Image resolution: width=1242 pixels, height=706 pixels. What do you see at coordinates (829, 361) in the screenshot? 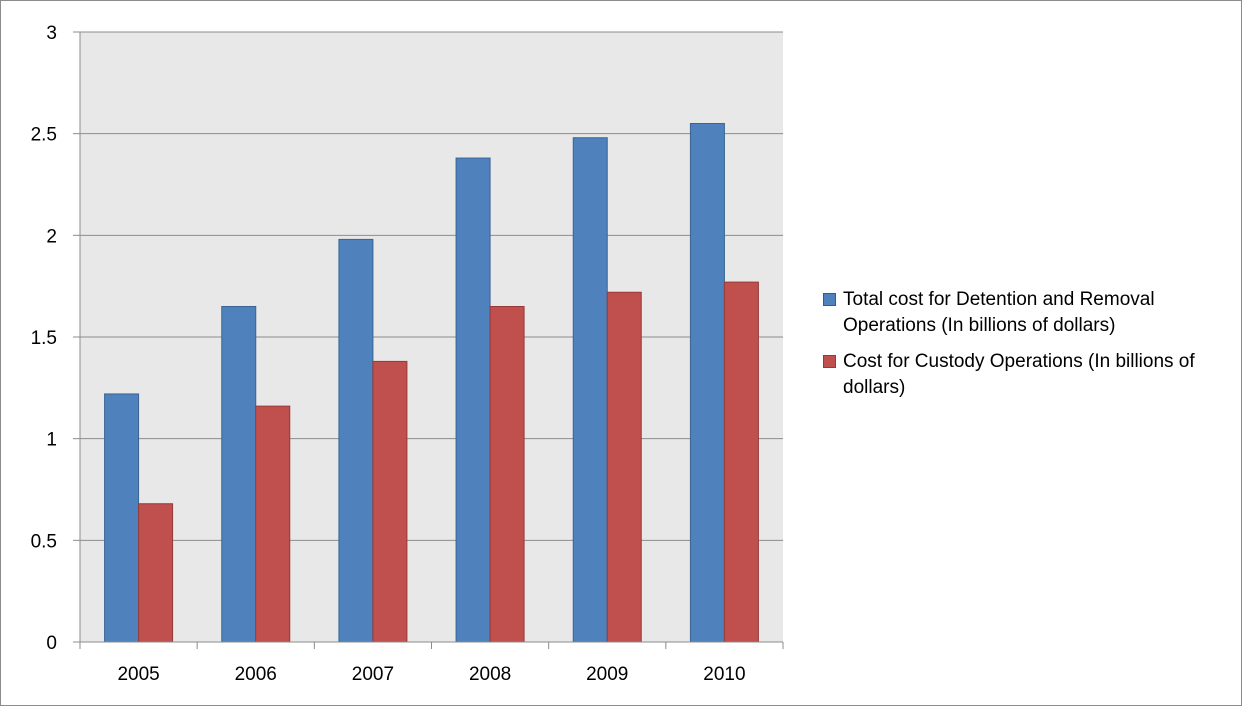
I see `legend-swatch-custody-cost` at bounding box center [829, 361].